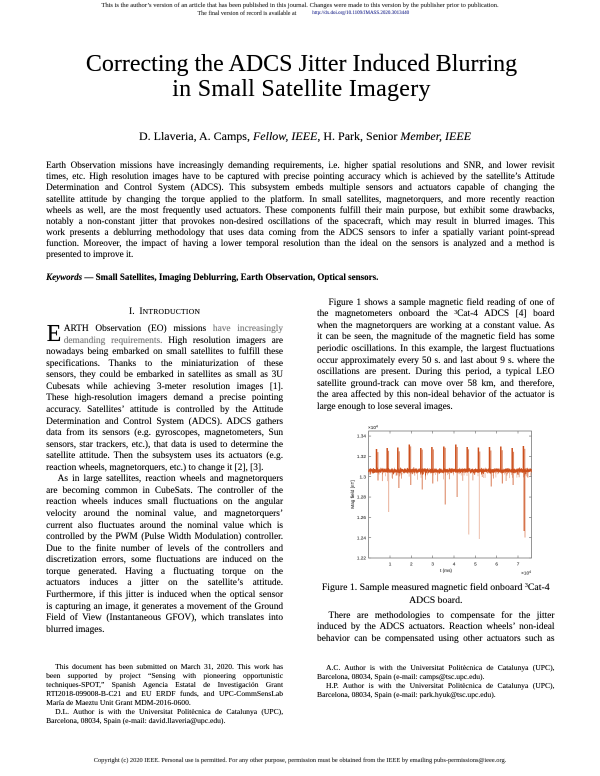  I want to click on svg-text: 1.24, so click(362, 537).